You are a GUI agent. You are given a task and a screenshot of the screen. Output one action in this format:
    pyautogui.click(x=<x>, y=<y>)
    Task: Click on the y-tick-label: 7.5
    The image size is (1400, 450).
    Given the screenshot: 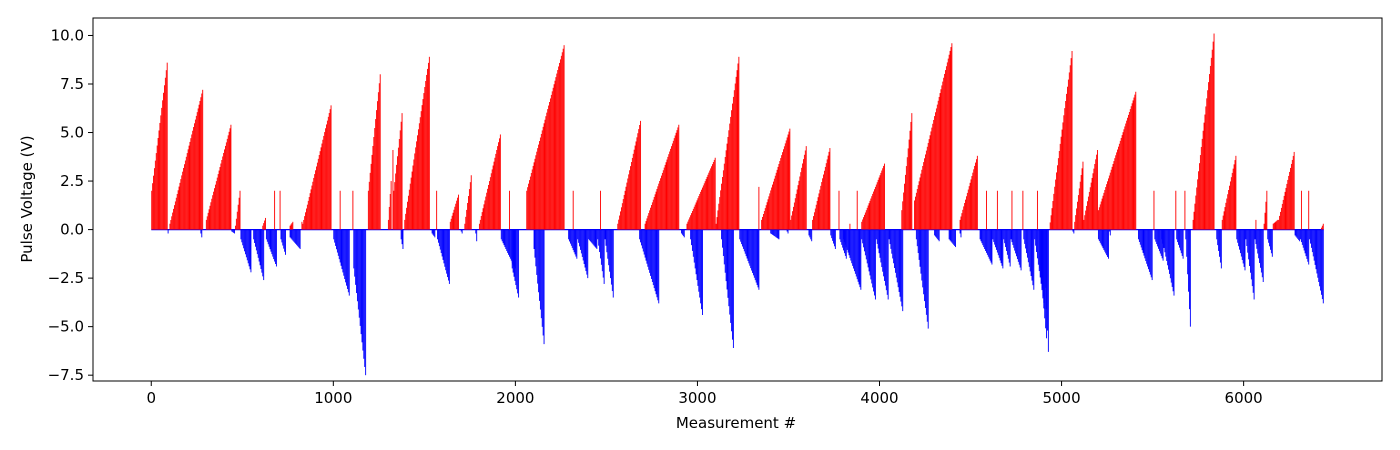 What is the action you would take?
    pyautogui.click(x=72, y=84)
    